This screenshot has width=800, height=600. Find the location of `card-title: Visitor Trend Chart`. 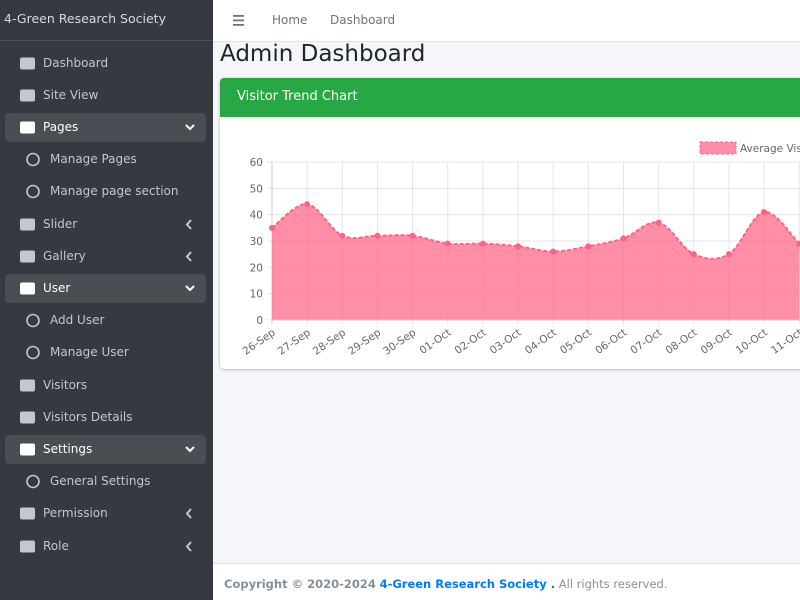

card-title: Visitor Trend Chart is located at coordinates (297, 96).